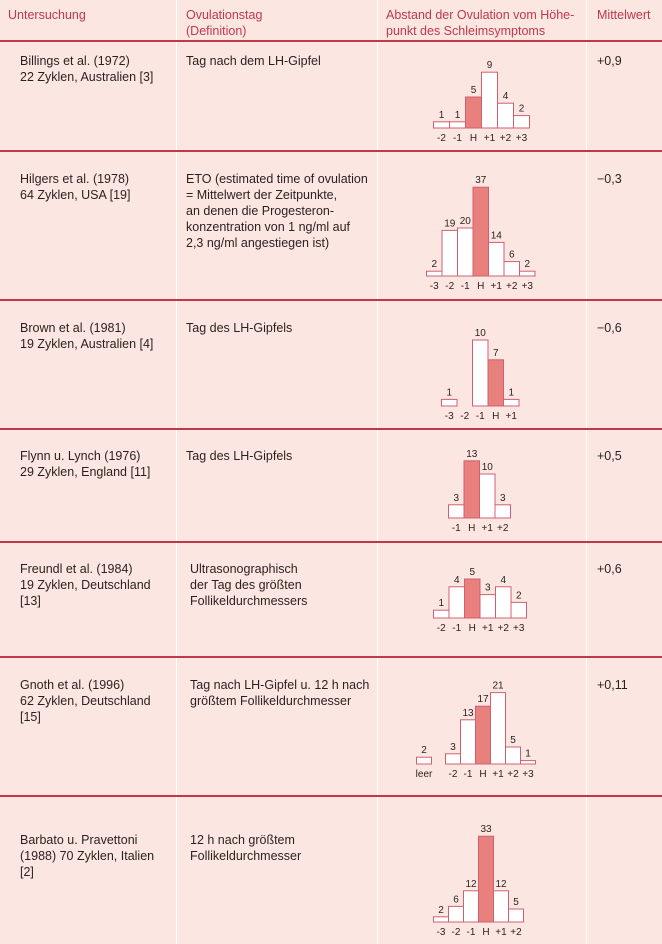 Image resolution: width=662 pixels, height=944 pixels. Describe the element at coordinates (246, 848) in the screenshot. I see `definition-cell: 12 h nach größtem Follikeldurchmesser` at that location.